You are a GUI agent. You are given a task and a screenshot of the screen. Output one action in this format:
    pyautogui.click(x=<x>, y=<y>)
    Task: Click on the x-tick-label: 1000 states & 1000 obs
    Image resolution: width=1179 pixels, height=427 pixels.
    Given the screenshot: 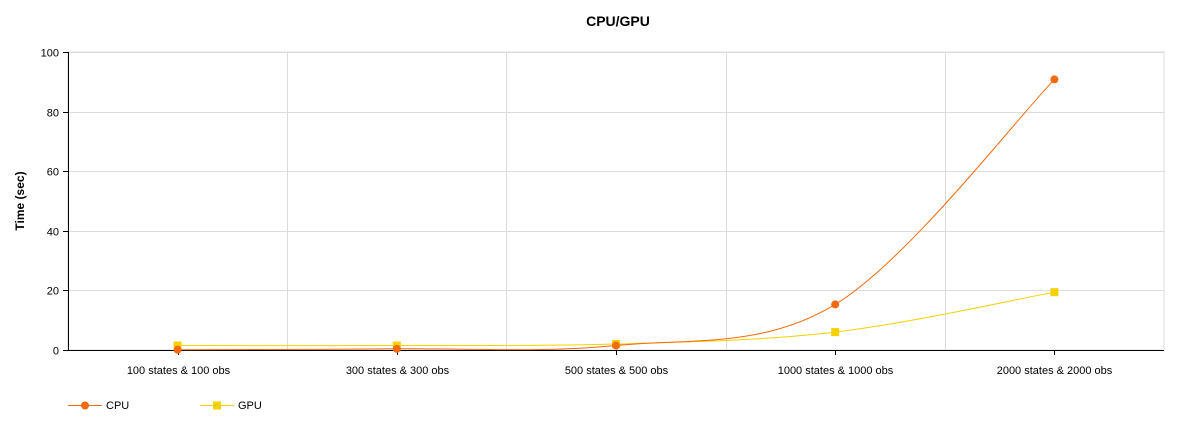 What is the action you would take?
    pyautogui.click(x=836, y=371)
    